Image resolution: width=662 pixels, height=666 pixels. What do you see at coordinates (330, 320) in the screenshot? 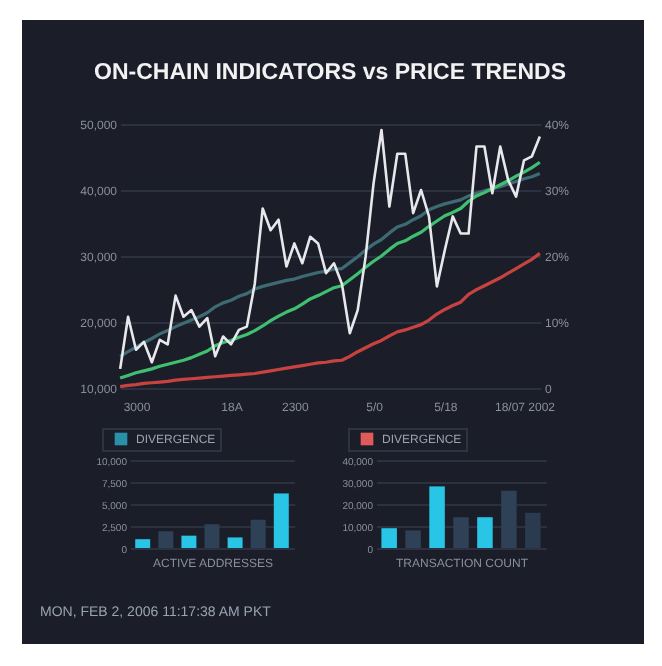
I see `line-series` at bounding box center [330, 320].